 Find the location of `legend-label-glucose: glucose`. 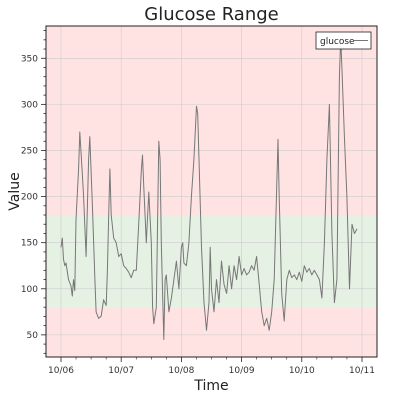

legend-label-glucose: glucose is located at coordinates (337, 42).